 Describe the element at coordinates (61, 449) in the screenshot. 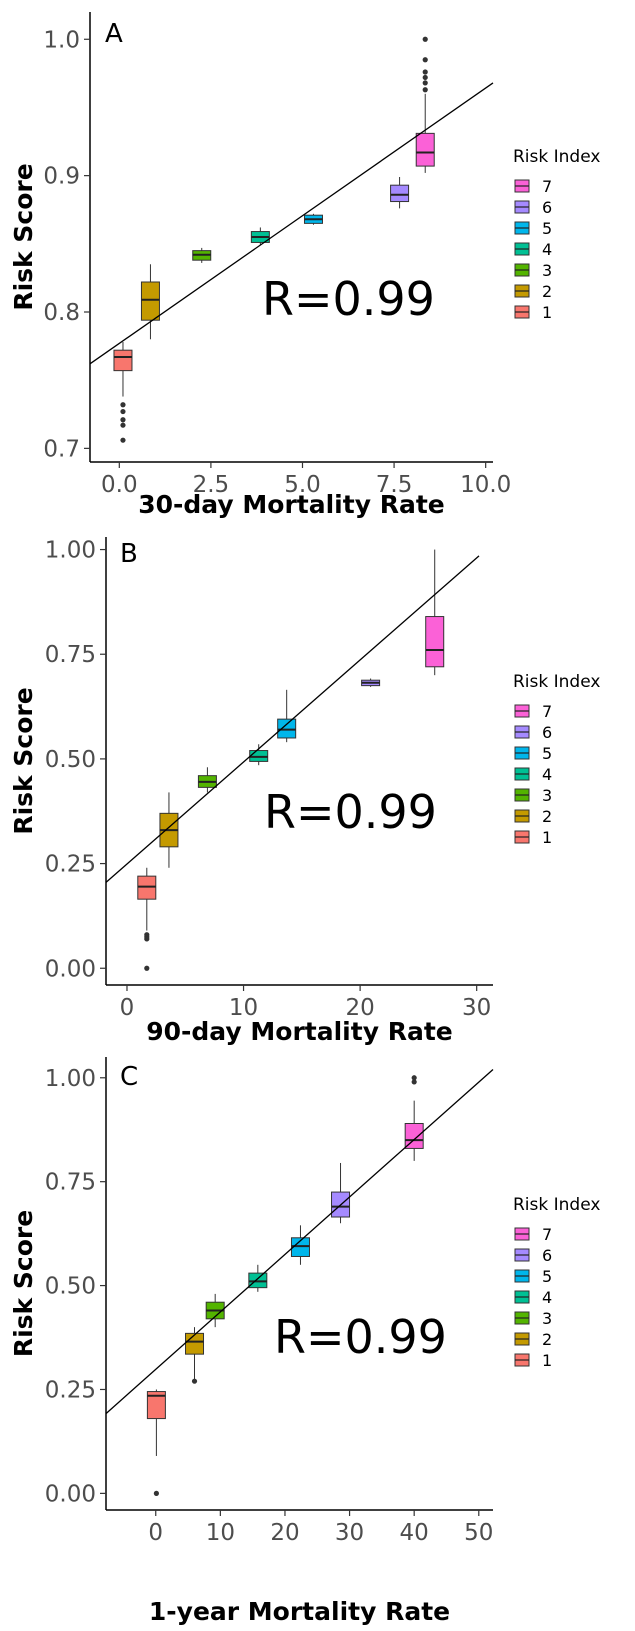

I see `y-tick-label: 0.7` at that location.